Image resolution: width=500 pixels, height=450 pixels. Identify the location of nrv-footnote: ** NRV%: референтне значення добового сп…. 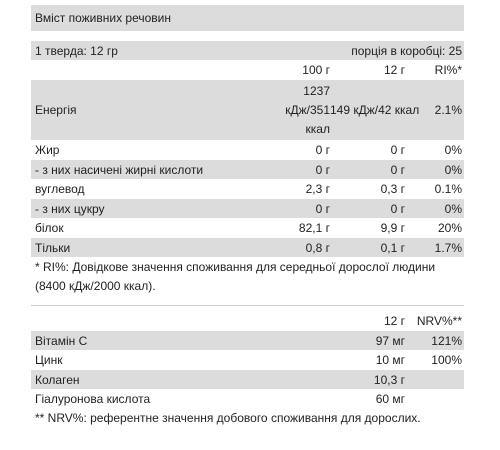
(228, 418).